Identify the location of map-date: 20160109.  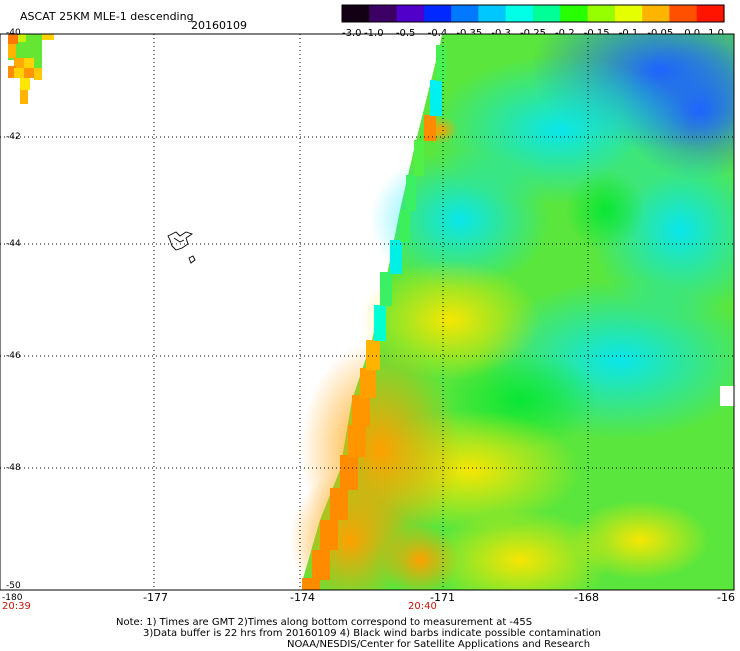
(219, 25).